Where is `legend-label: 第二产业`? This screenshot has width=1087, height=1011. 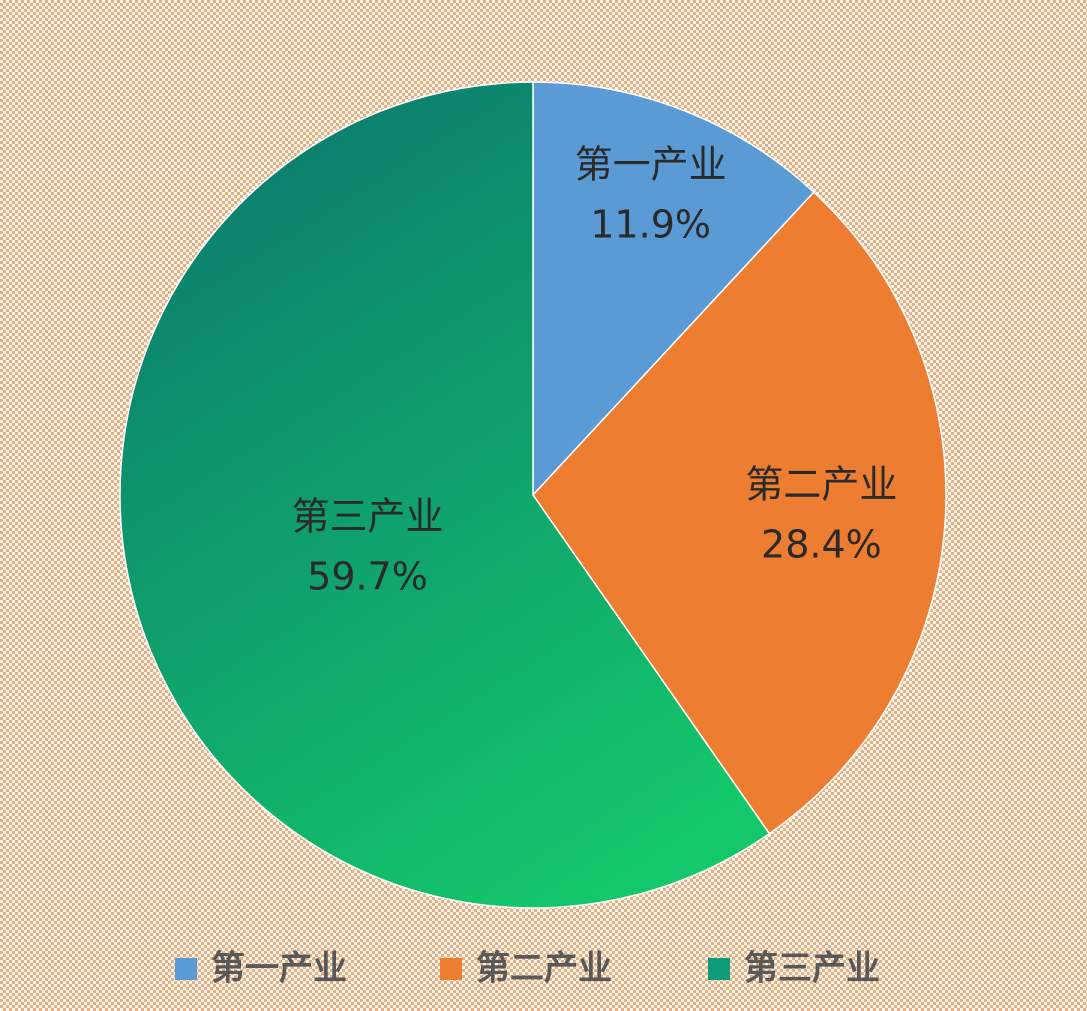
legend-label: 第二产业 is located at coordinates (544, 969).